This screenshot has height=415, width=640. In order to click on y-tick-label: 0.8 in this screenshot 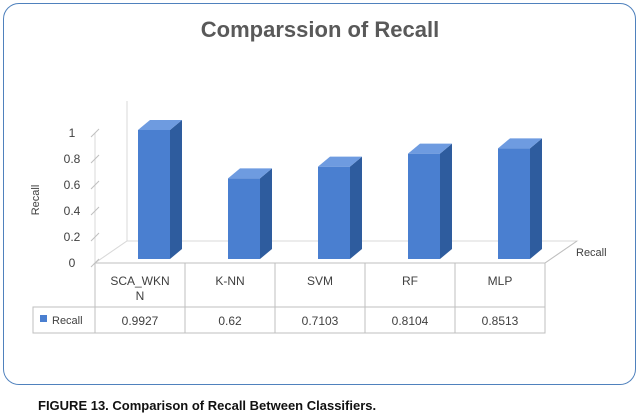, I will do `click(72, 159)`.